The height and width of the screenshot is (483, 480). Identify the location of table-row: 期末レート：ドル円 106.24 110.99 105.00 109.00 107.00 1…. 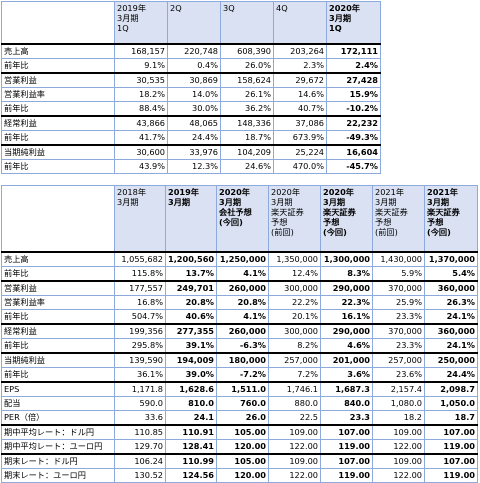
(239, 461).